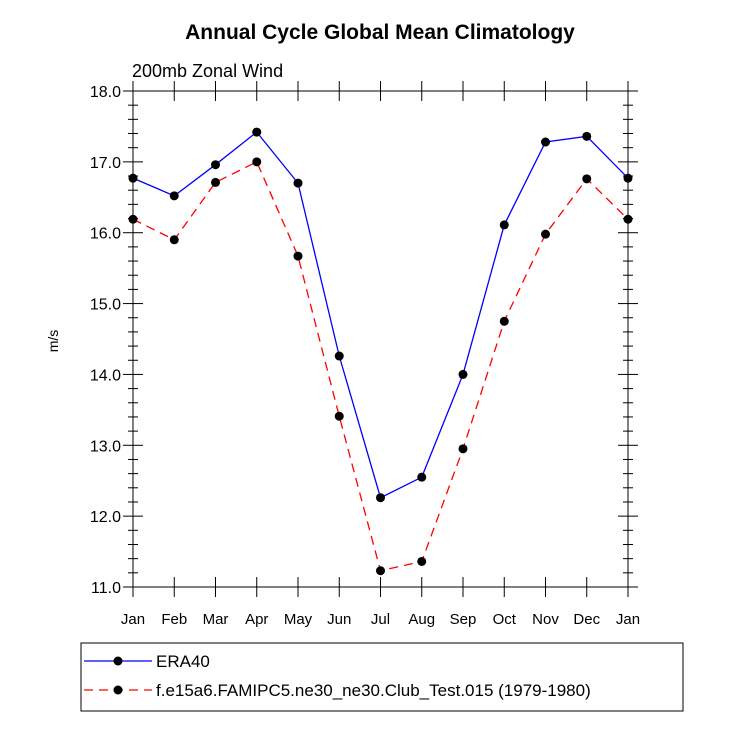  I want to click on x-tick-label: Dec, so click(586, 619).